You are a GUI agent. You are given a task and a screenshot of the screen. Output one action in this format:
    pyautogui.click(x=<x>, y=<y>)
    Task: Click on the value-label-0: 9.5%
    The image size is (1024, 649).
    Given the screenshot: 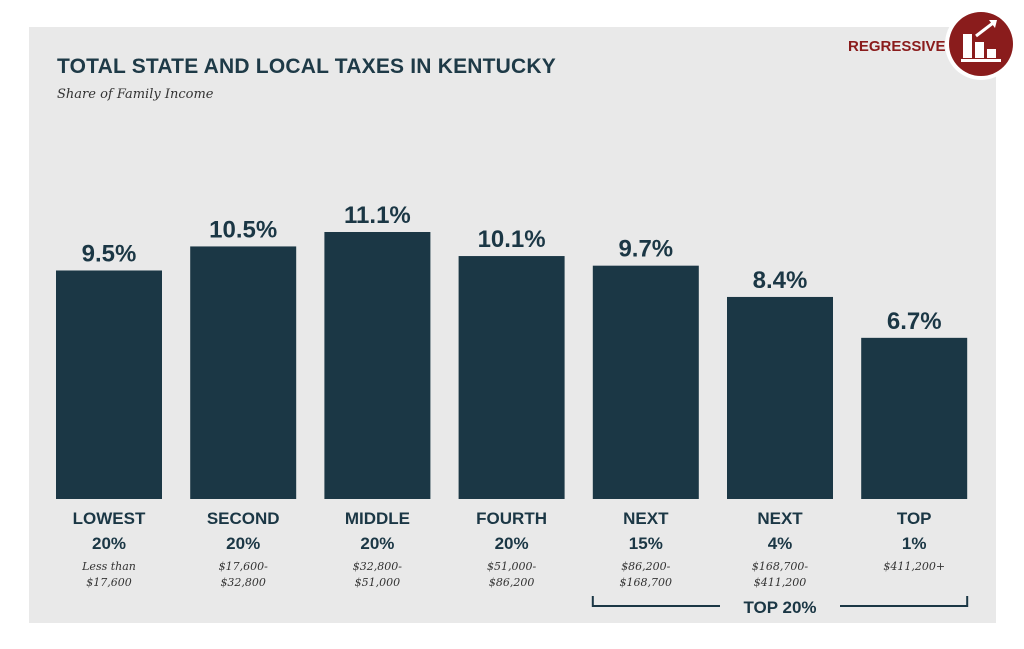 What is the action you would take?
    pyautogui.click(x=109, y=253)
    